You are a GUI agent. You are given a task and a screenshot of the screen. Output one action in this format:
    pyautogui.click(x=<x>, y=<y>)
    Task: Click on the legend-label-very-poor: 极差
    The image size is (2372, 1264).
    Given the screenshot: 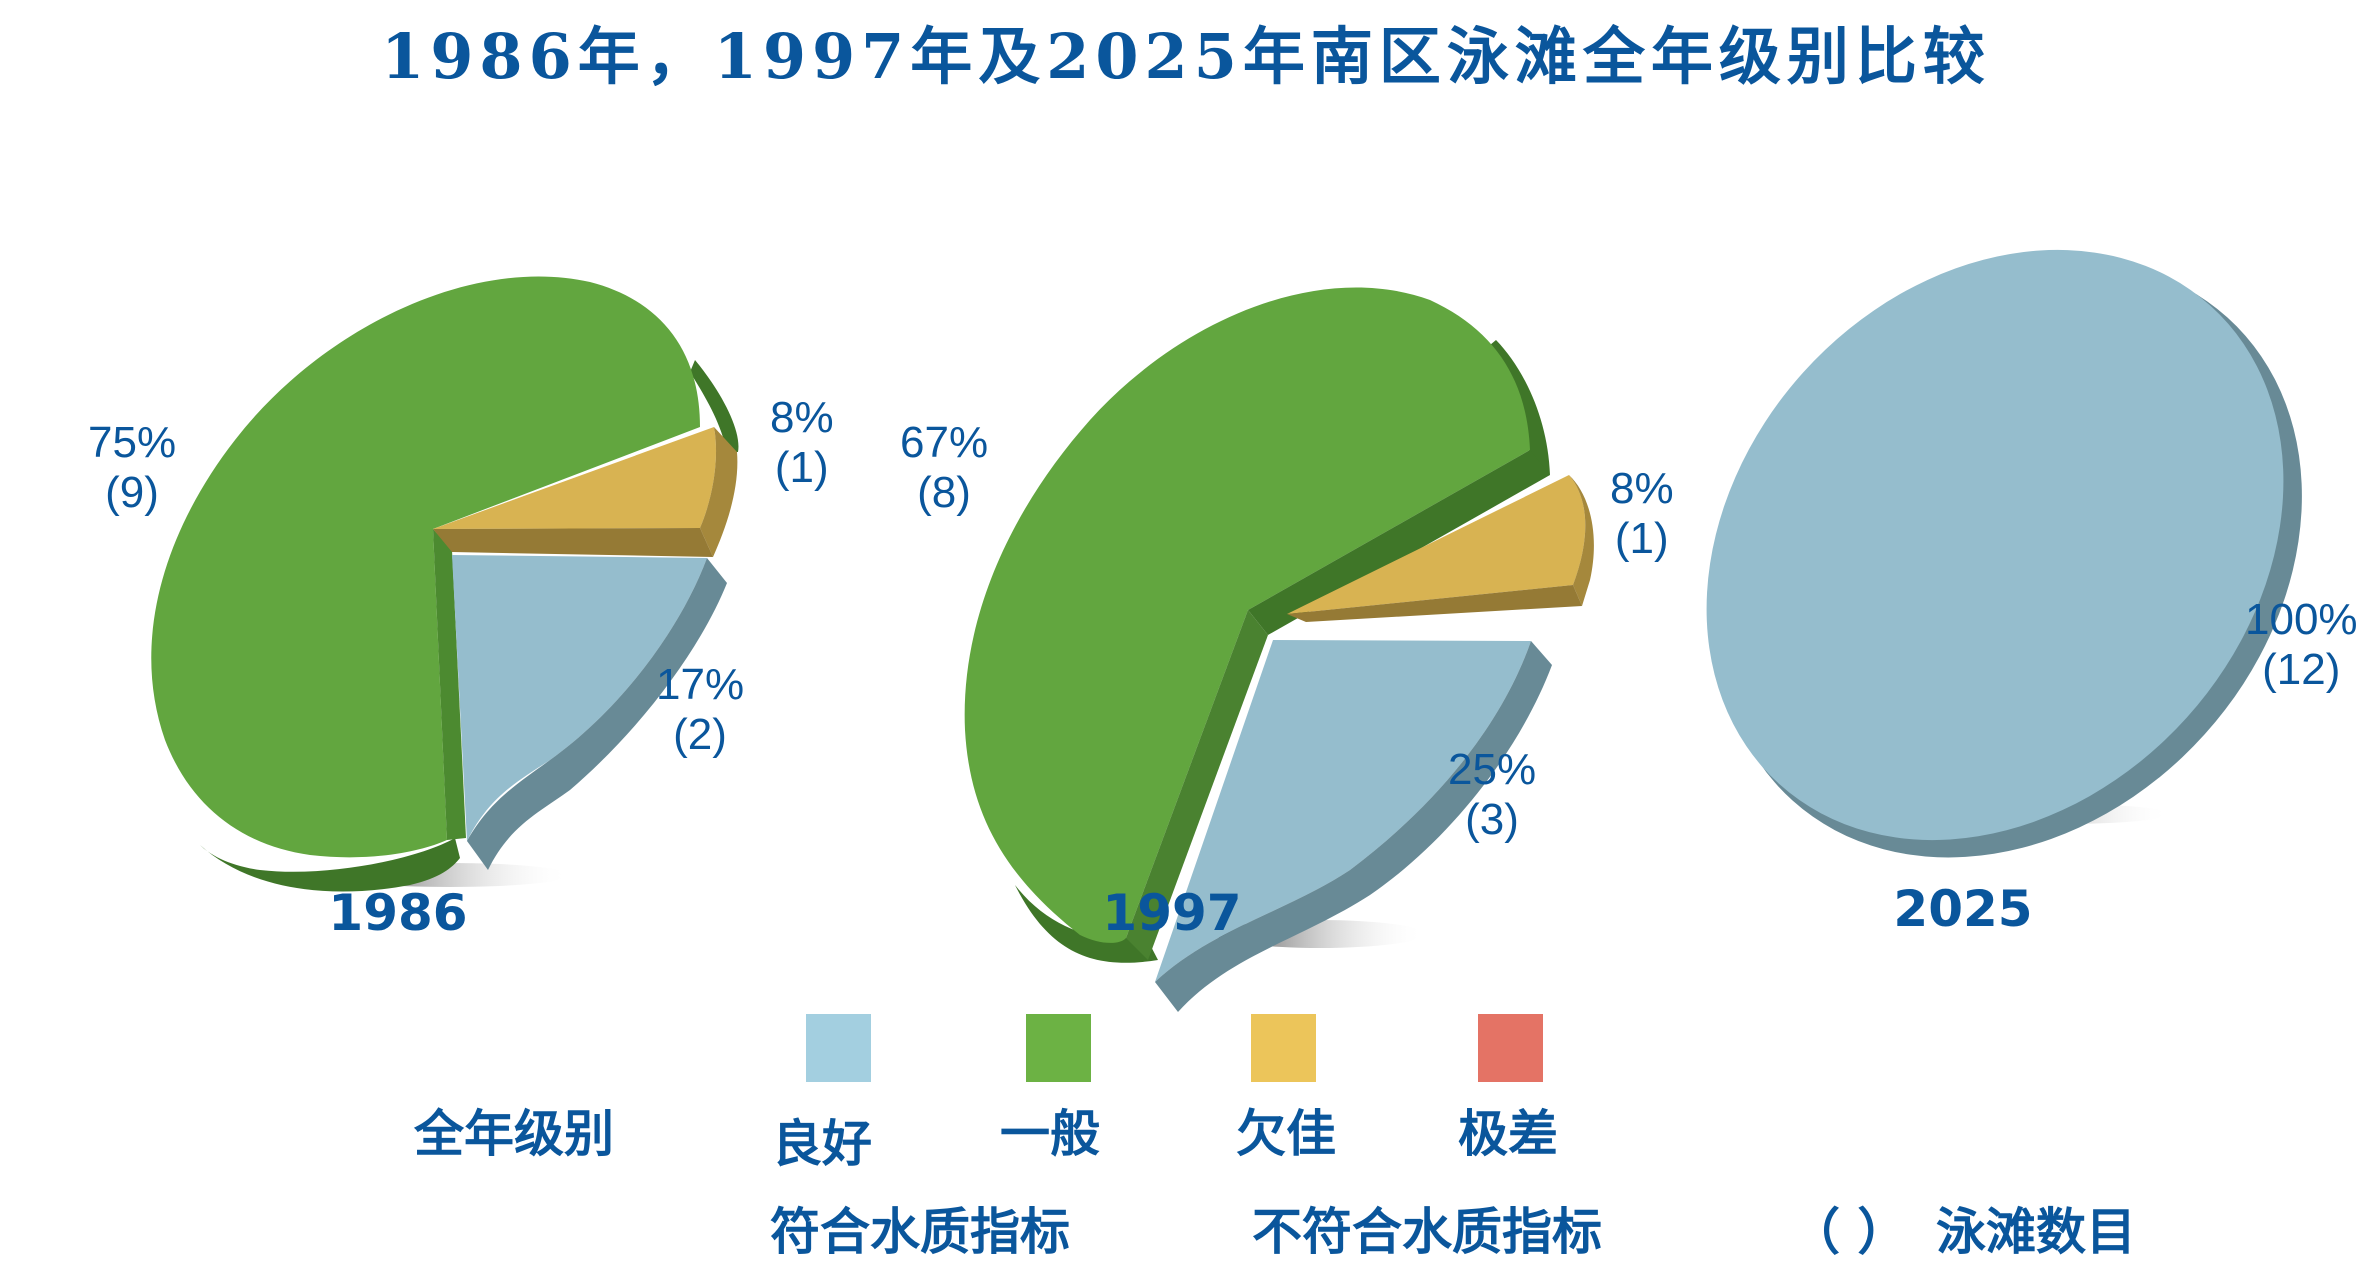 What is the action you would take?
    pyautogui.click(x=1508, y=1133)
    